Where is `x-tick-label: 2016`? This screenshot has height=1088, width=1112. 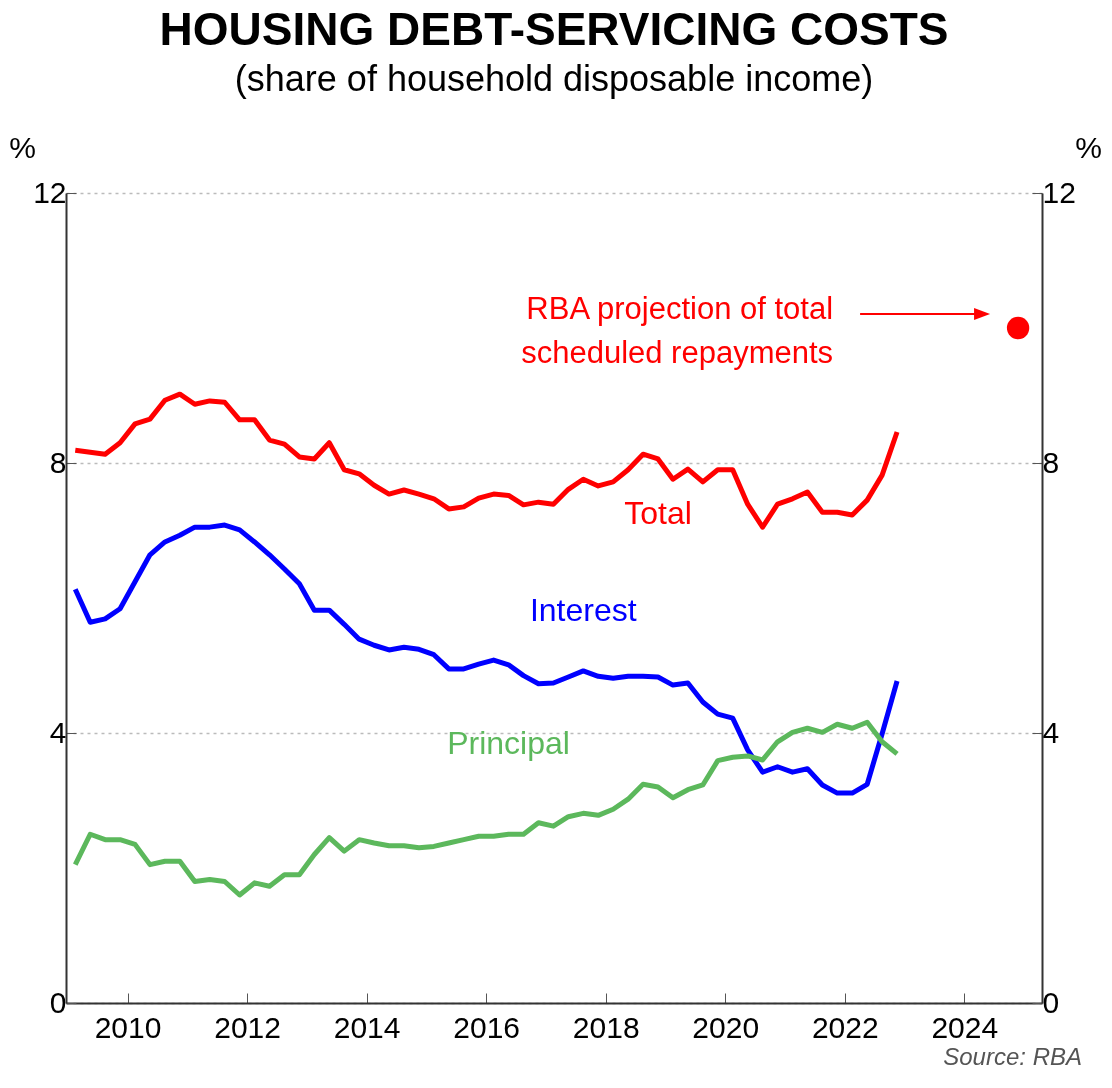
x-tick-label: 2016 is located at coordinates (487, 1027).